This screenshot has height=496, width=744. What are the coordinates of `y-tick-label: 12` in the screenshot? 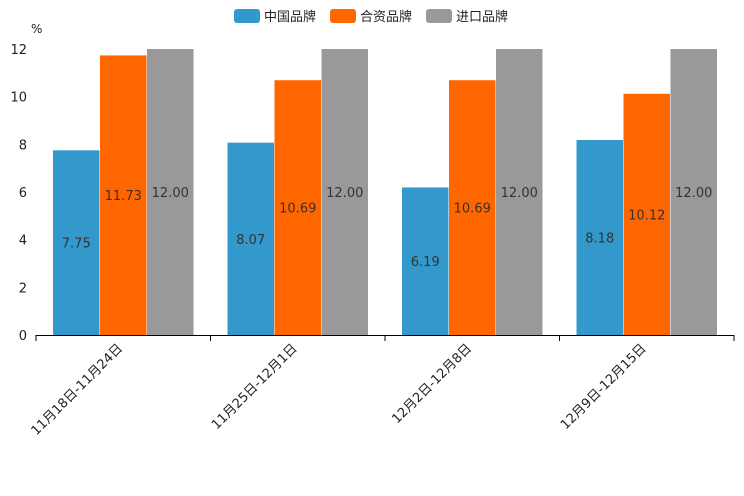 It's located at (18, 50).